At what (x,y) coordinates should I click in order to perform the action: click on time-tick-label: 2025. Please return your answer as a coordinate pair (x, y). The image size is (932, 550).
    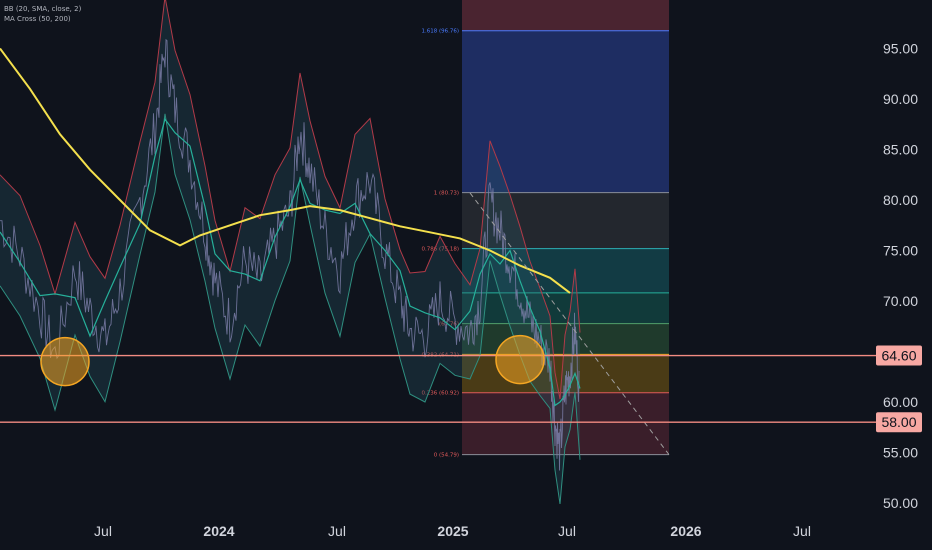
    Looking at the image, I should click on (452, 531).